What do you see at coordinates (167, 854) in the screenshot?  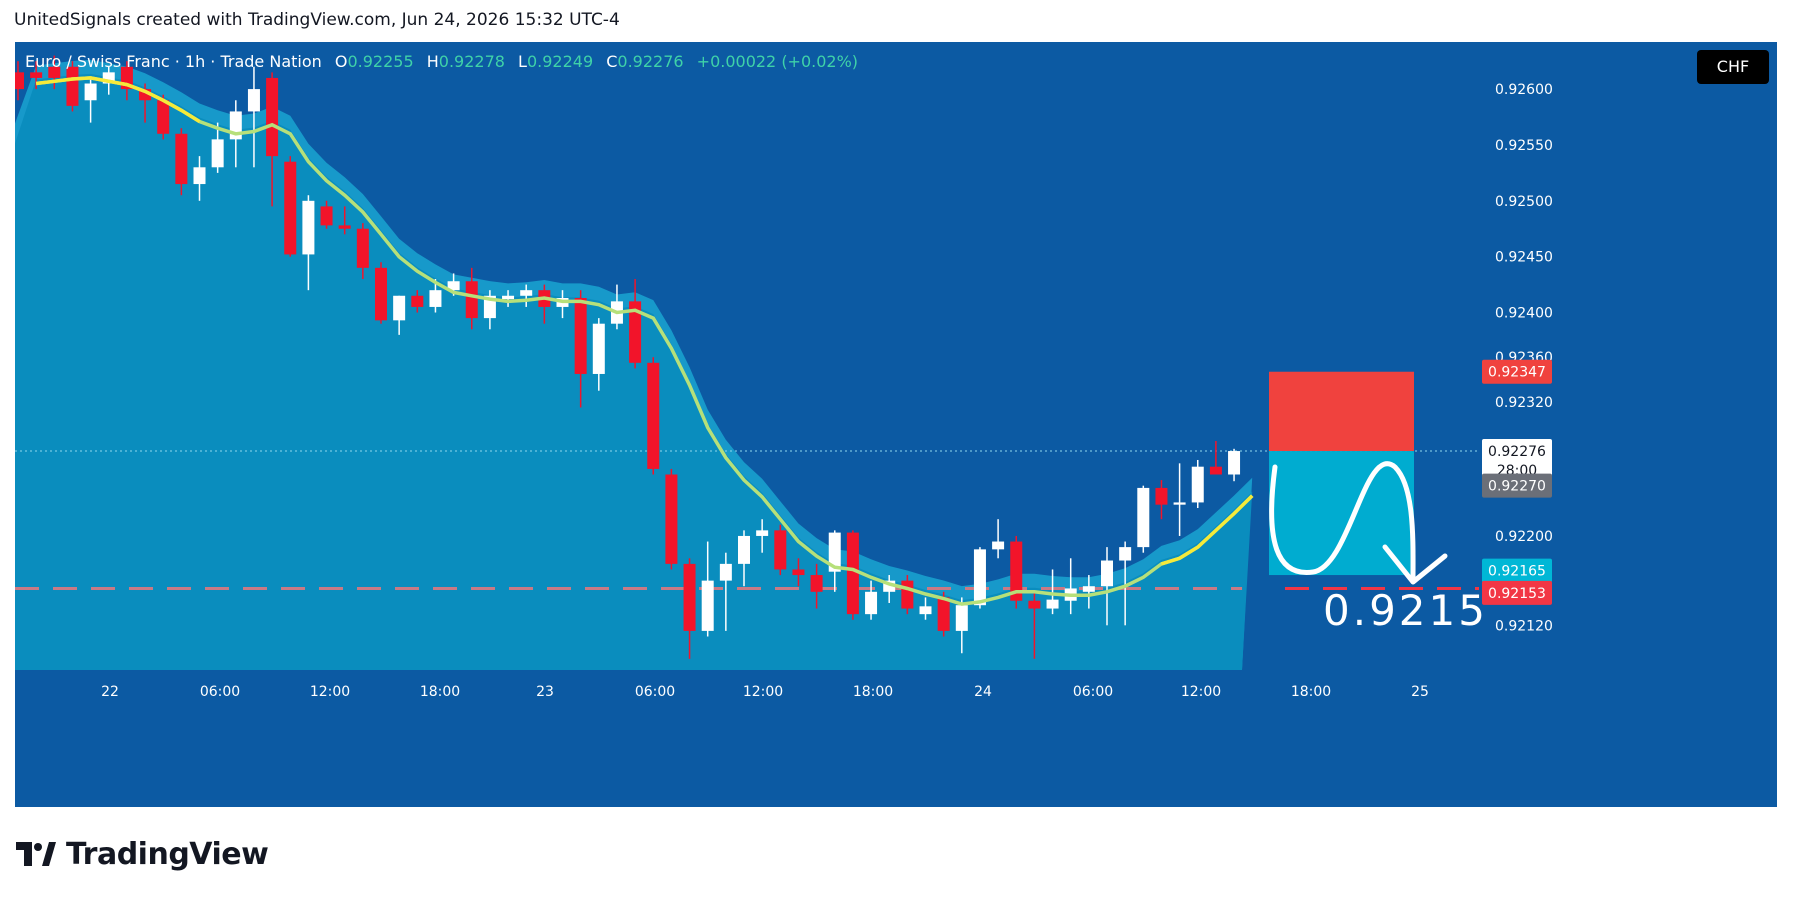 I see `brand-name: TradingView` at bounding box center [167, 854].